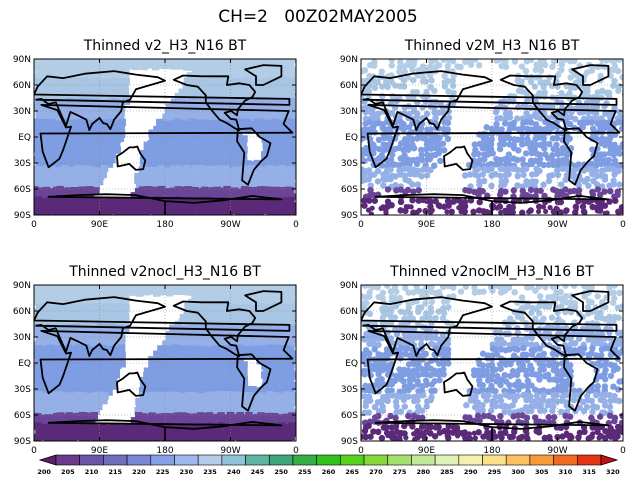 Image resolution: width=636 pixels, height=486 pixels. What do you see at coordinates (230, 451) in the screenshot?
I see `x-tick-label: 90W` at bounding box center [230, 451].